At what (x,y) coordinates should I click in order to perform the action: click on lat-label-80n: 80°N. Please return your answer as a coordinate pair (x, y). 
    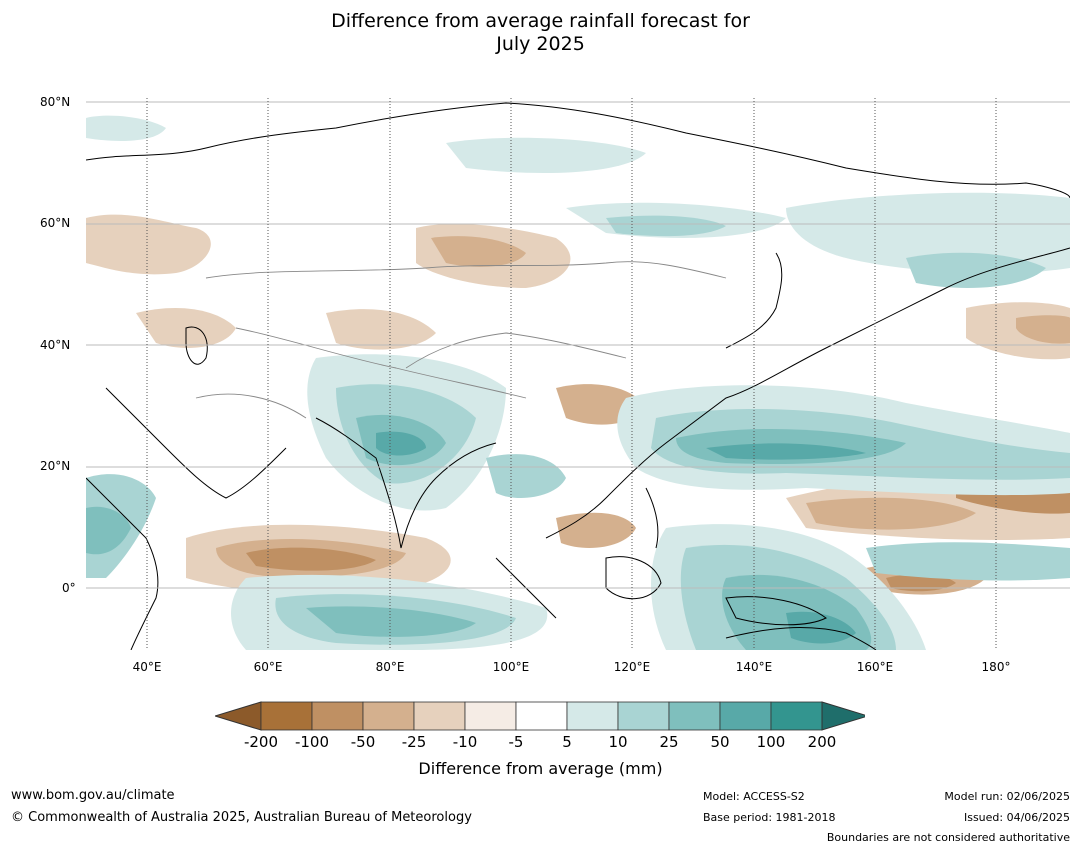
    Looking at the image, I should click on (55, 102).